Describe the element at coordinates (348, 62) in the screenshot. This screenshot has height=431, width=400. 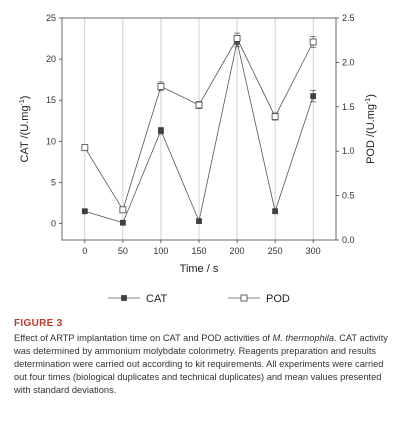
I see `y-right-tick-label: 2.0` at that location.